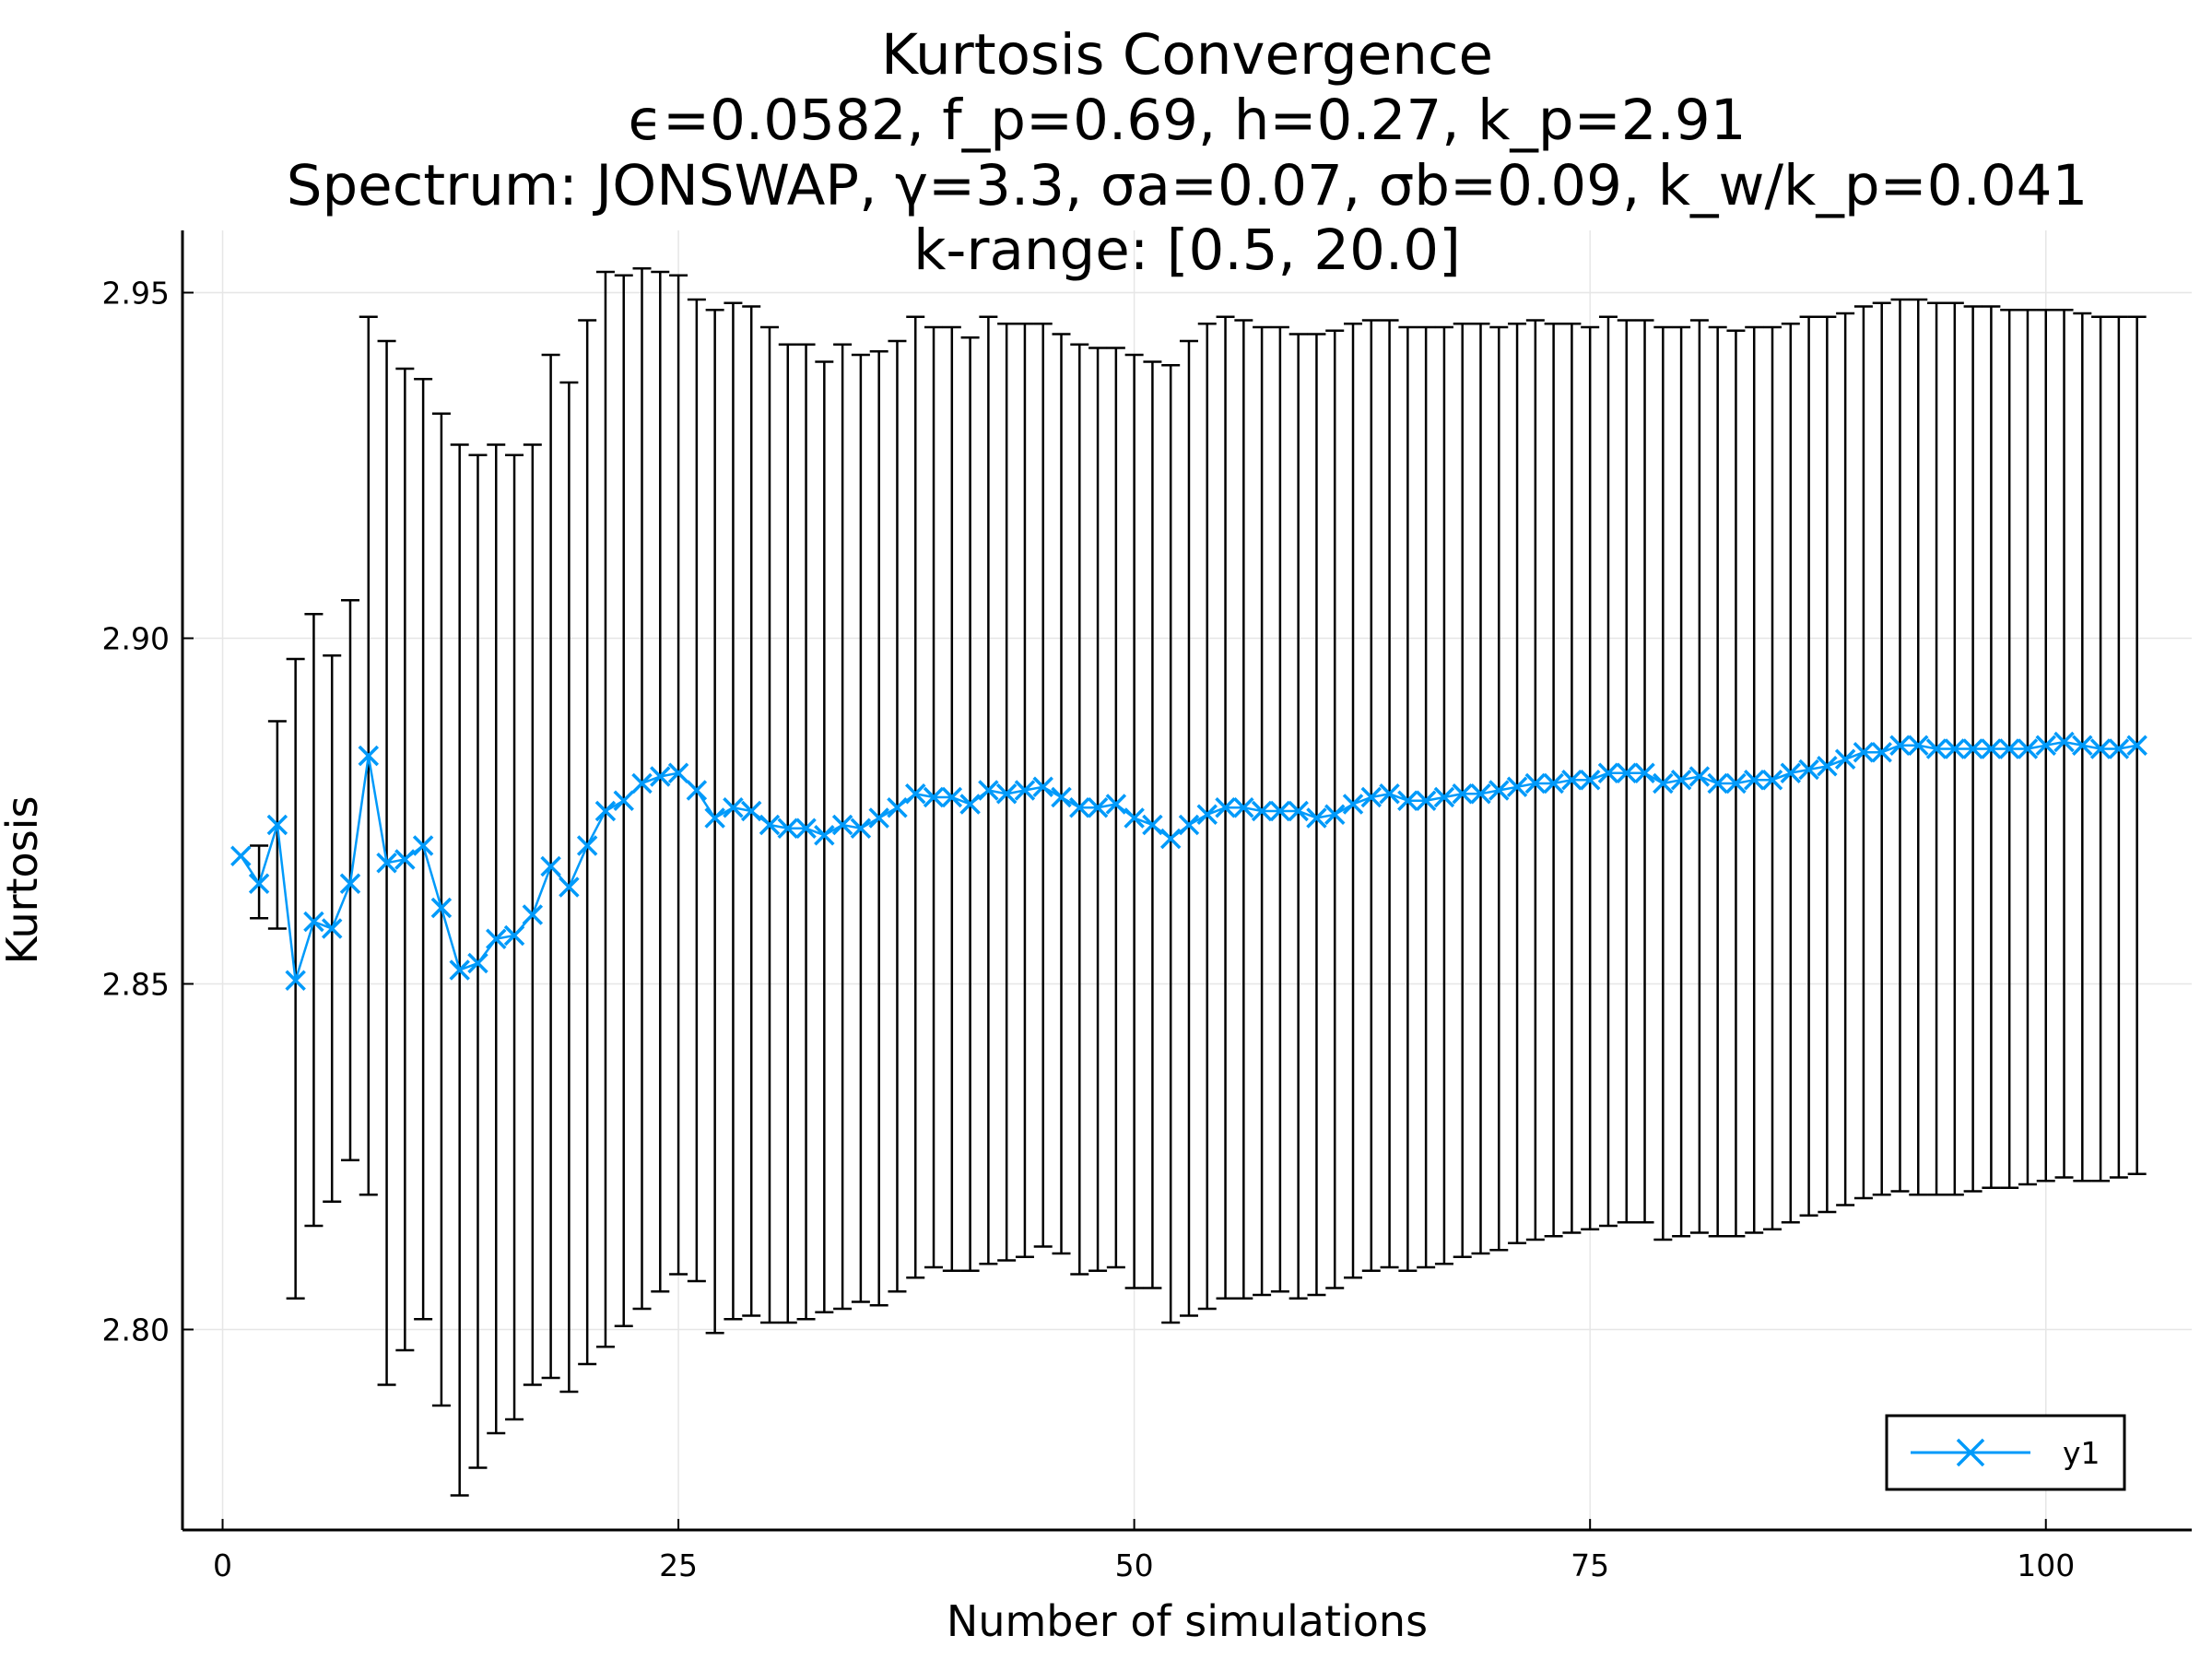  What do you see at coordinates (2046, 1565) in the screenshot?
I see `x-tick-label: 100` at bounding box center [2046, 1565].